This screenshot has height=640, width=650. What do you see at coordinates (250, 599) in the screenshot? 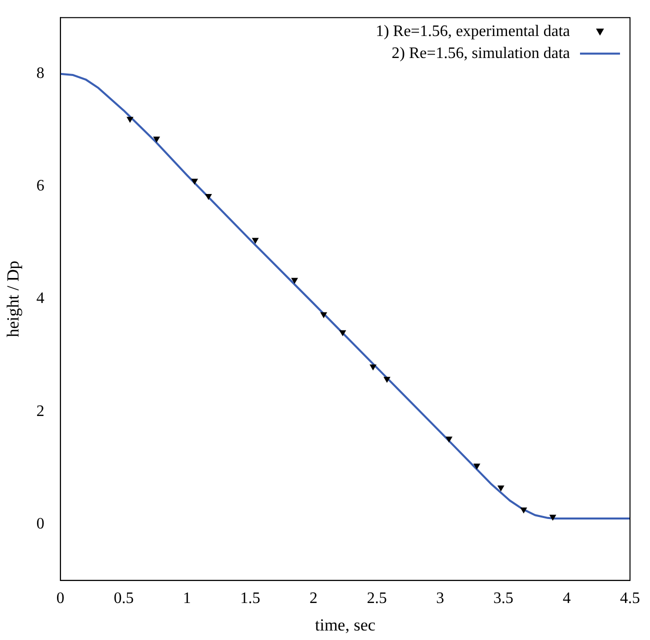
I see `x-tick-label: 1.5` at bounding box center [250, 599].